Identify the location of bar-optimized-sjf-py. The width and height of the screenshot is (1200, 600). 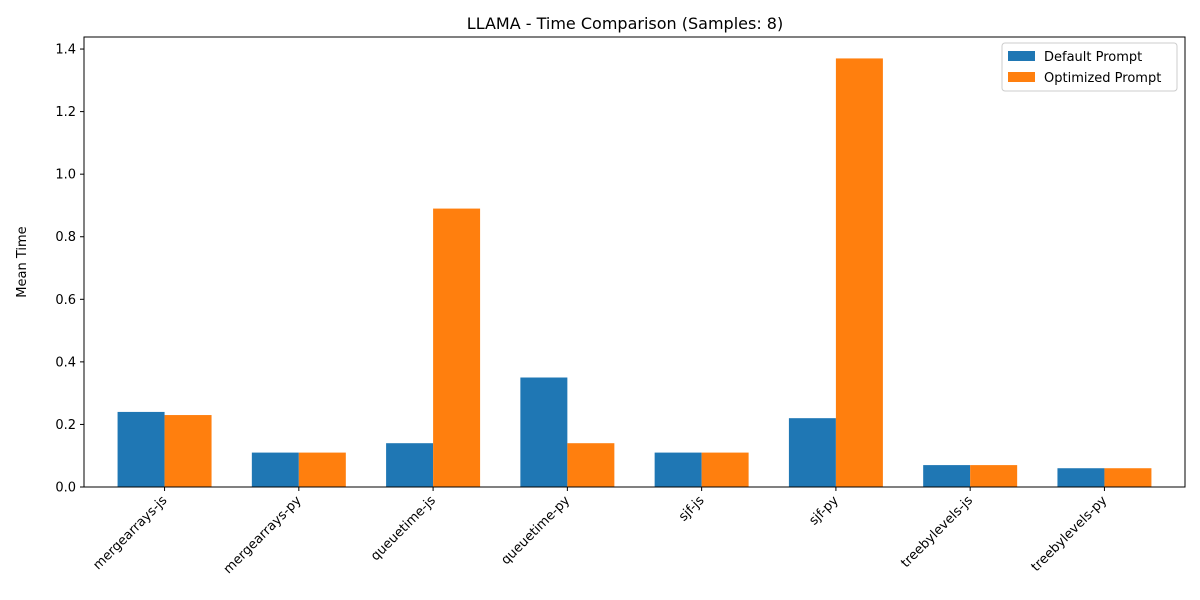
(859, 273).